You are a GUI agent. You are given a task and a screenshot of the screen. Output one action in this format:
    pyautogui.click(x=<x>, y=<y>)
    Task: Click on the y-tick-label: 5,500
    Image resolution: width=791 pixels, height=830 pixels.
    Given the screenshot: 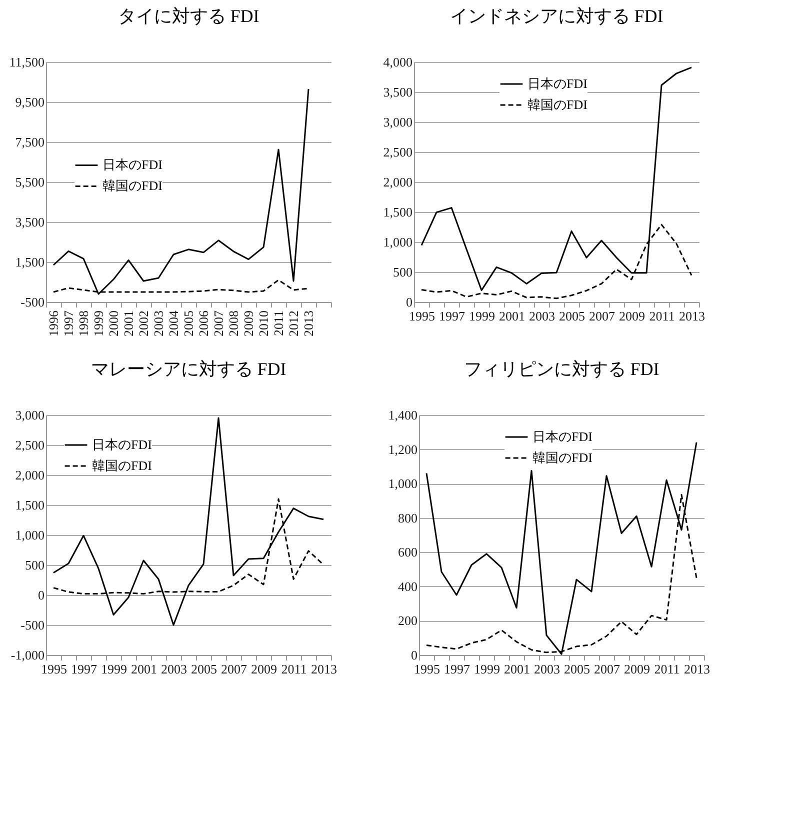 What is the action you would take?
    pyautogui.click(x=29, y=182)
    